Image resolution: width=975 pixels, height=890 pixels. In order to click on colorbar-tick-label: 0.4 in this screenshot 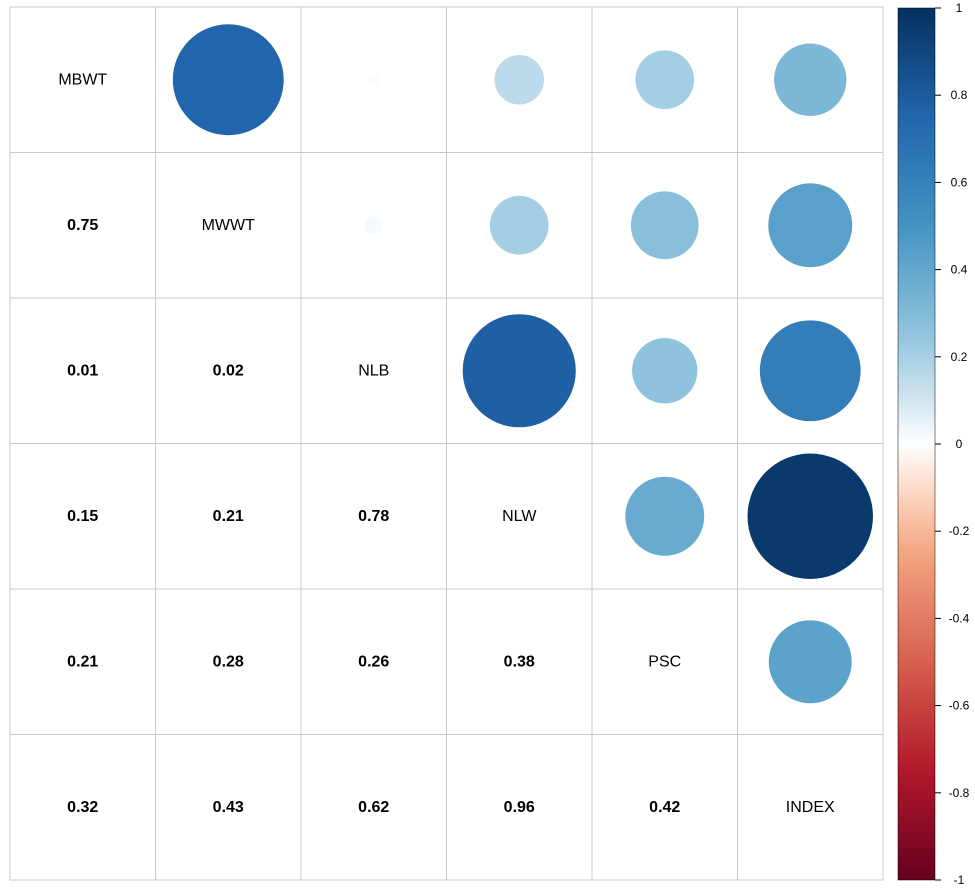, I will do `click(959, 270)`.